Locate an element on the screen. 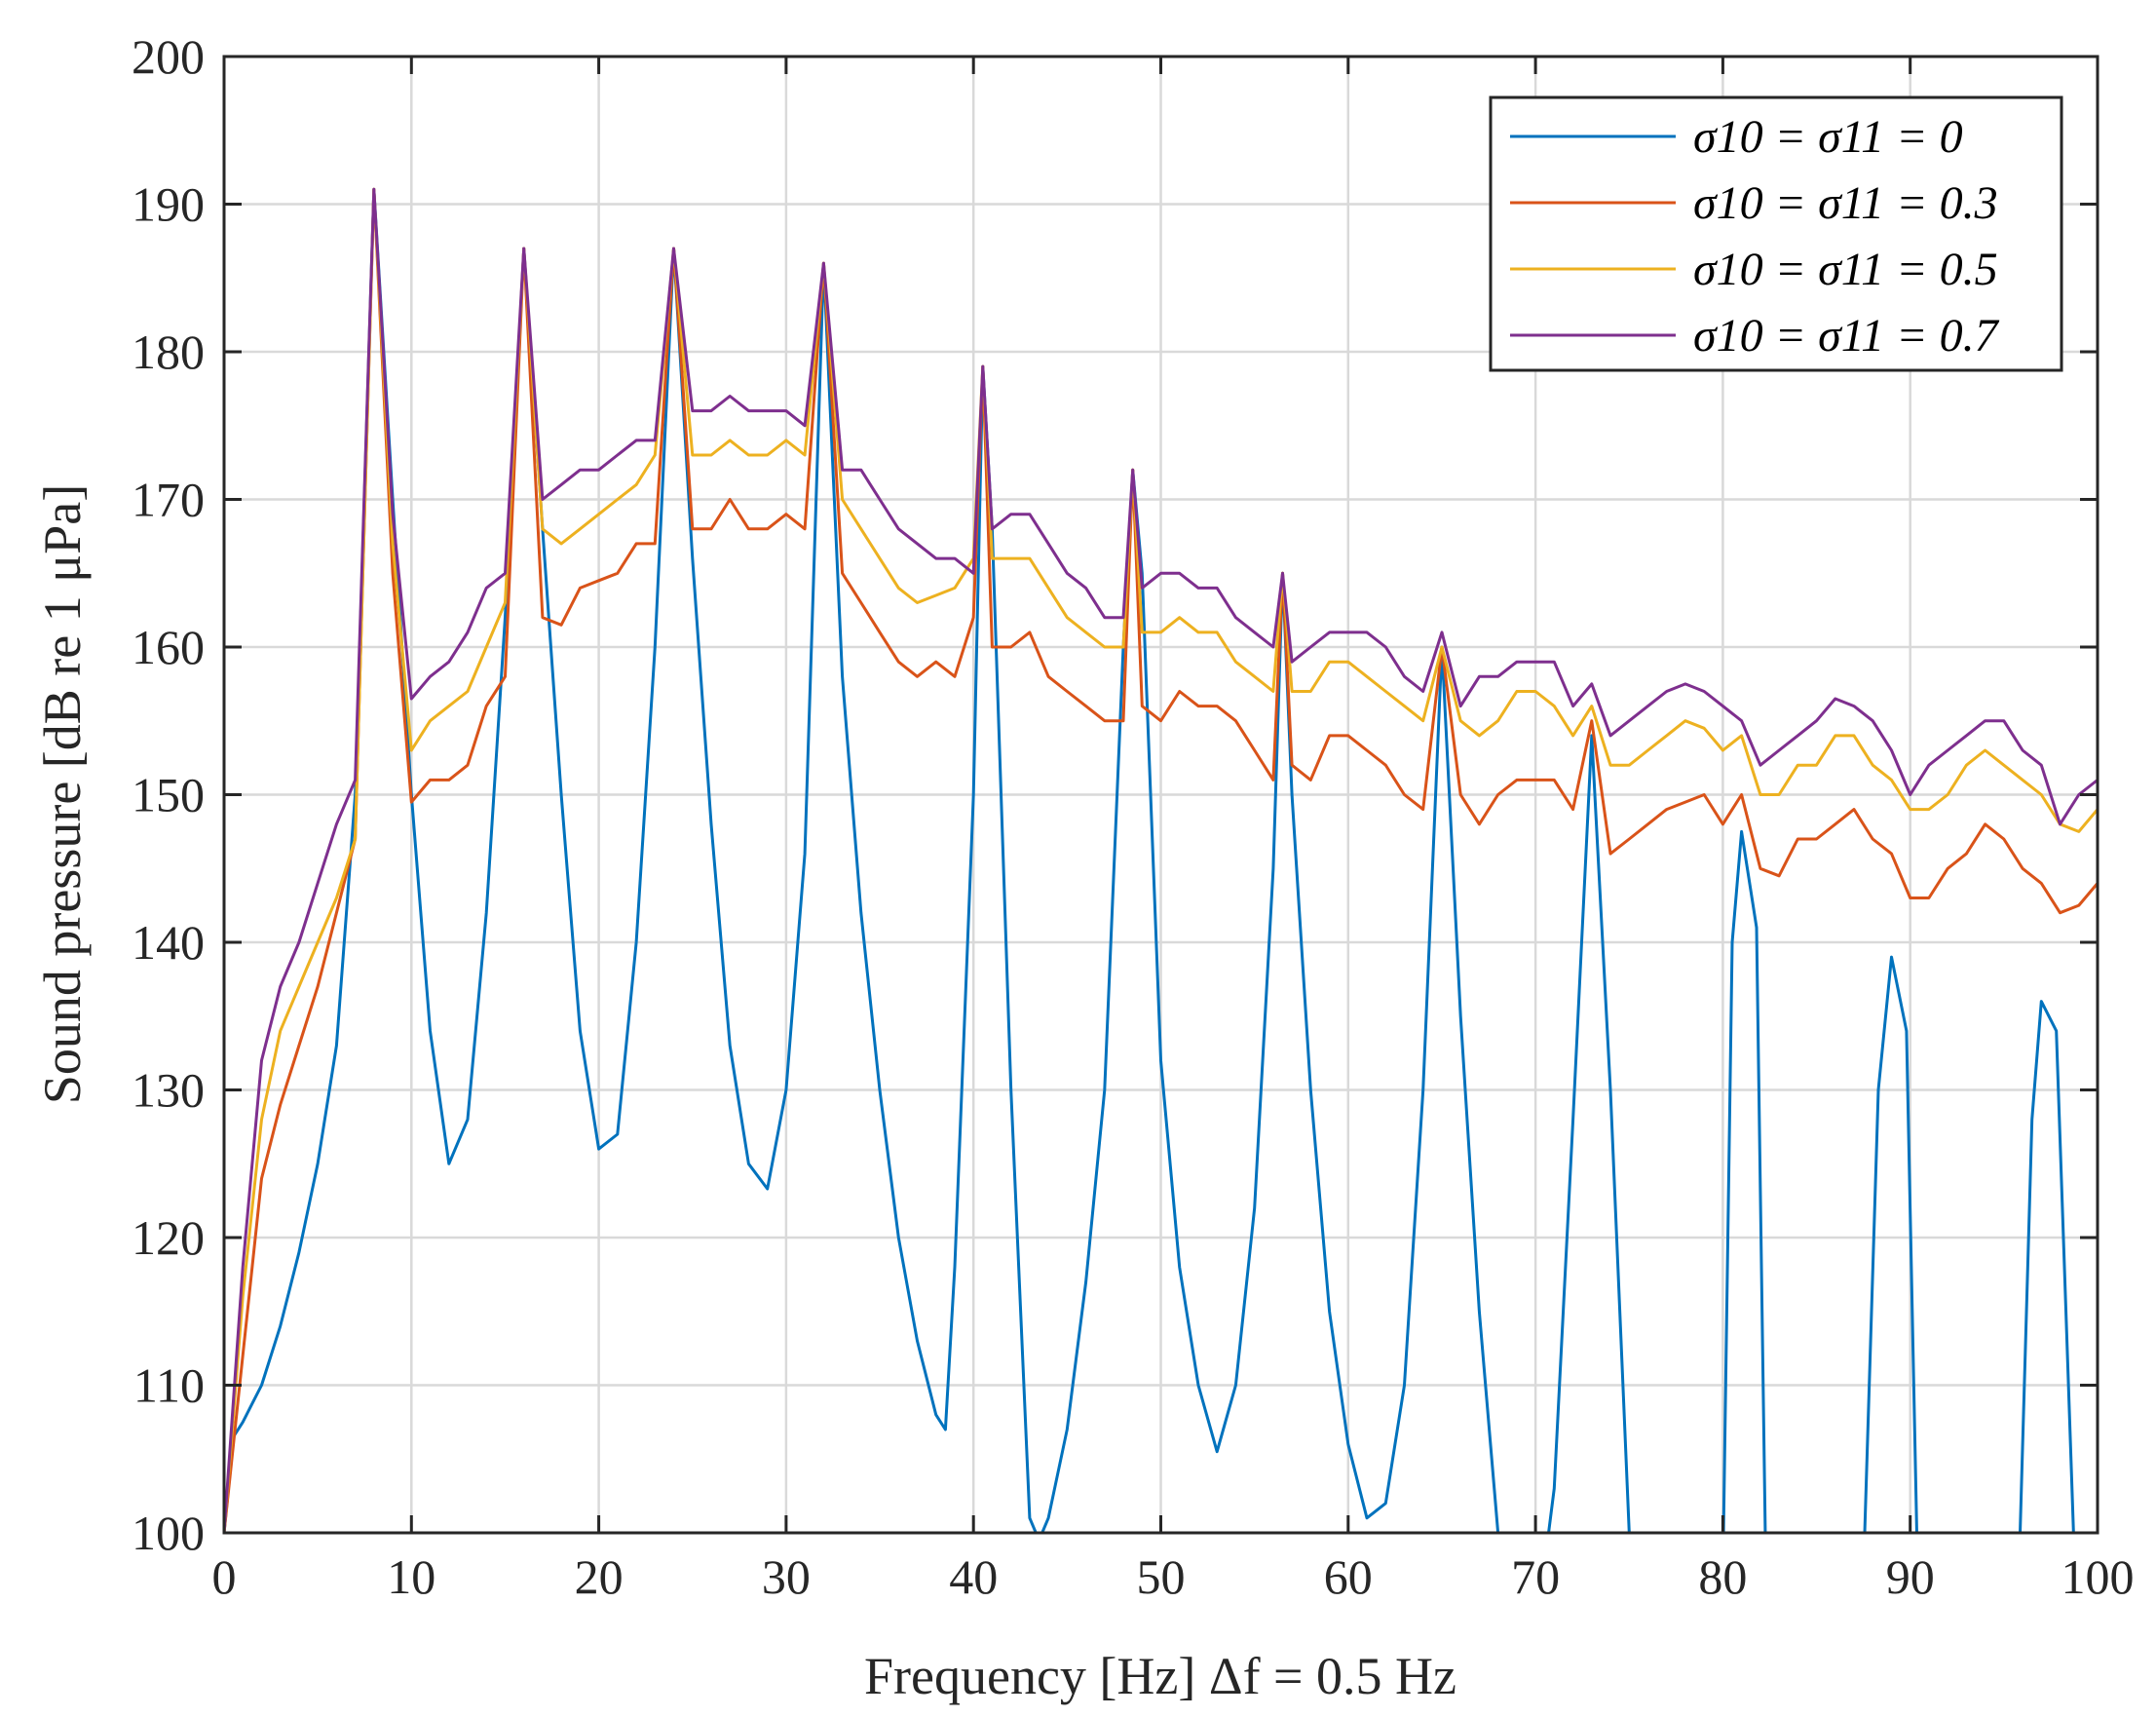 The width and height of the screenshot is (2156, 1717). legend-entry-0: σ10 = σ11 = 0 is located at coordinates (1828, 137).